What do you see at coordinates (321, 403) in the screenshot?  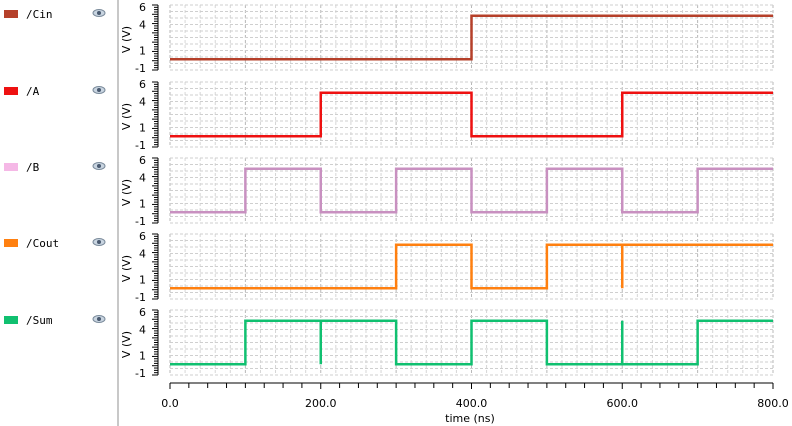 I see `x-tick-label: 200.0` at bounding box center [321, 403].